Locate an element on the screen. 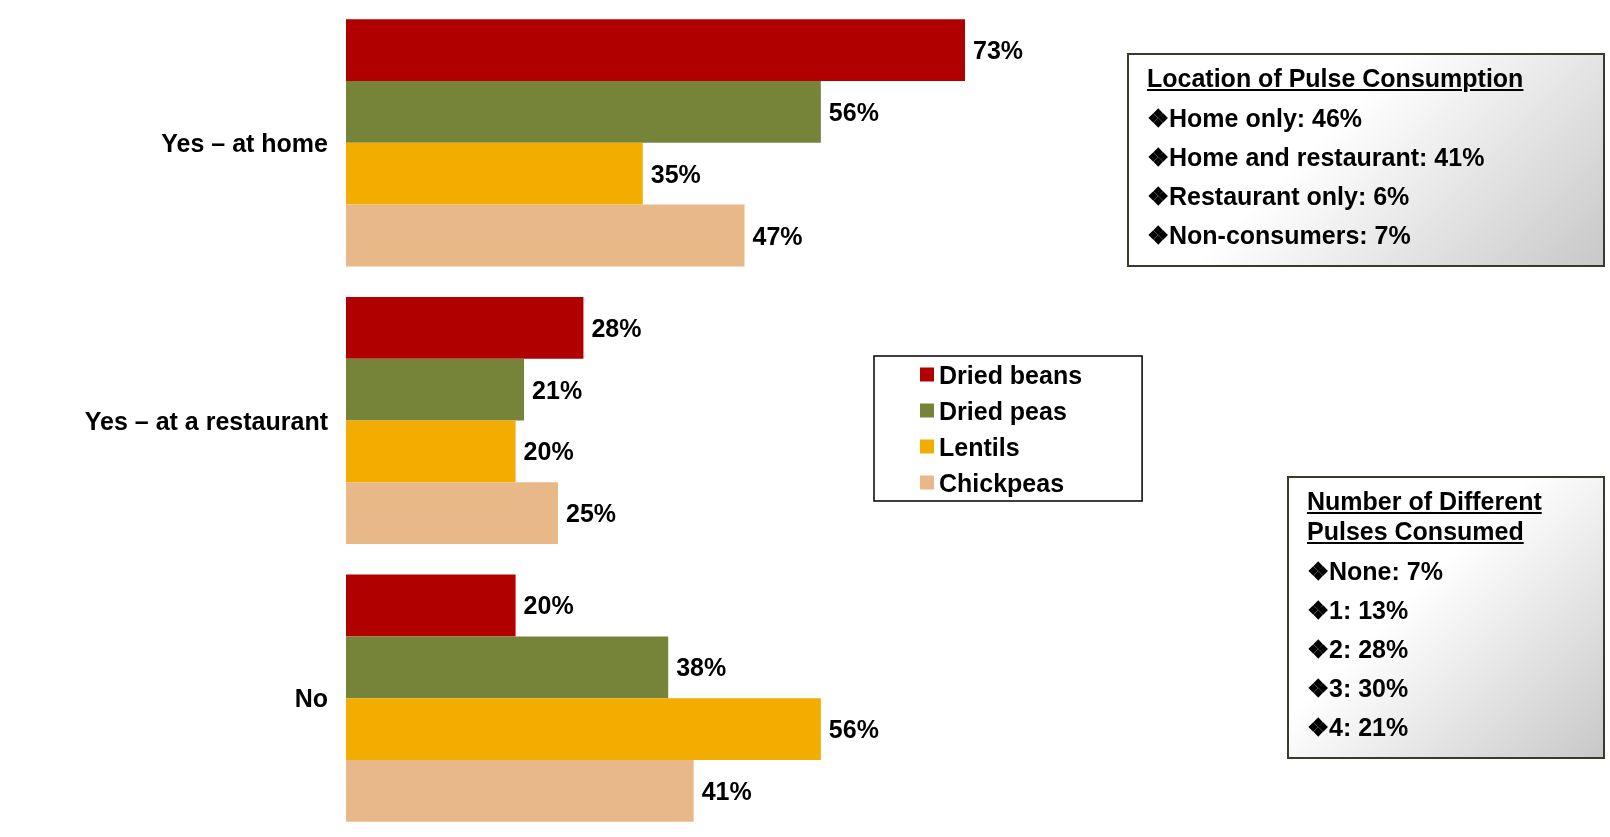  data-label: 28% is located at coordinates (616, 327).